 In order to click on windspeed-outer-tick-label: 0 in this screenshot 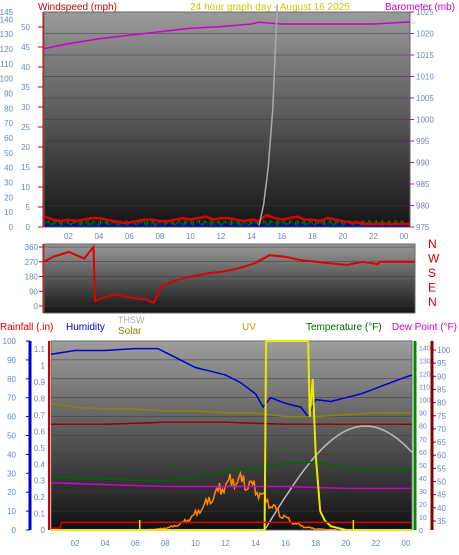, I will do `click(11, 227)`.